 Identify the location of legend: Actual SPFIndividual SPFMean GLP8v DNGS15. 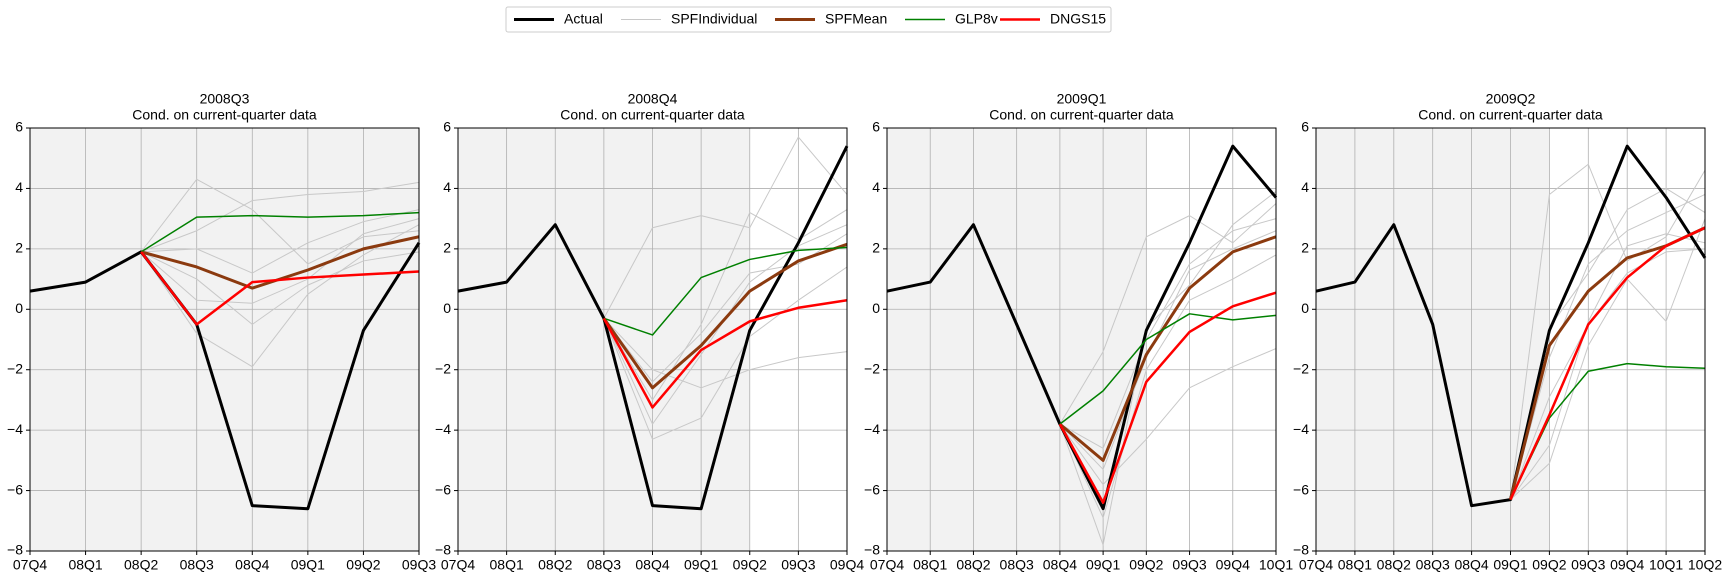
(808, 19).